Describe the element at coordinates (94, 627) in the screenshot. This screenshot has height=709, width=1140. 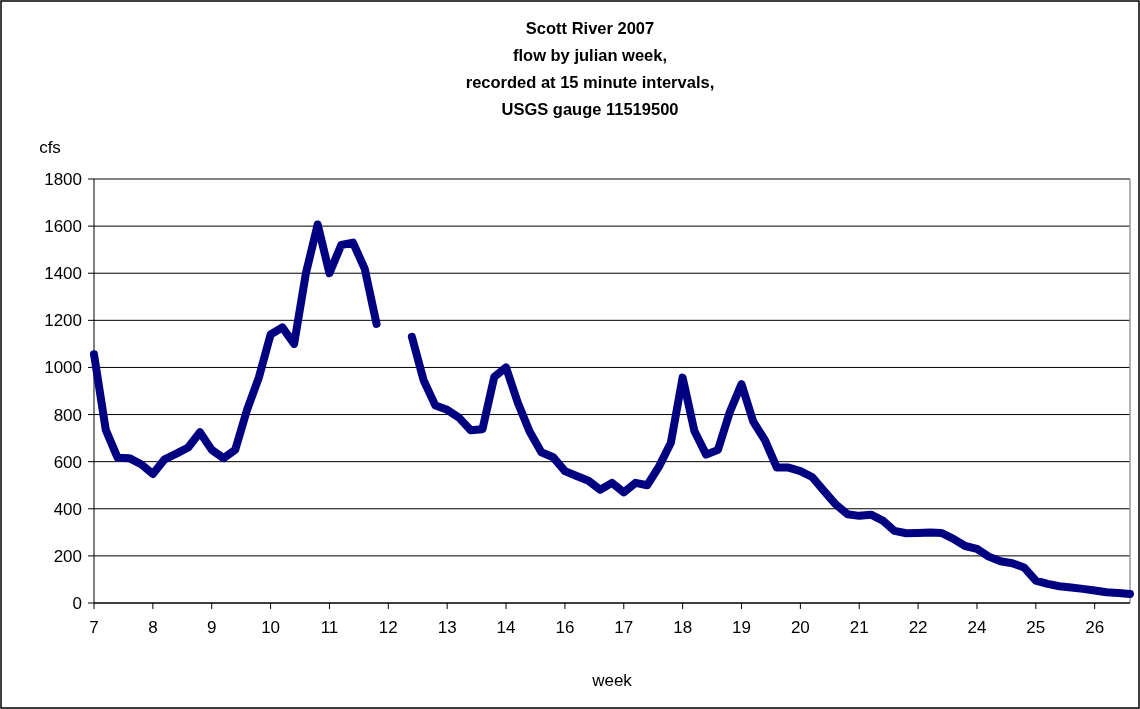
I see `x-tick-label: 7` at that location.